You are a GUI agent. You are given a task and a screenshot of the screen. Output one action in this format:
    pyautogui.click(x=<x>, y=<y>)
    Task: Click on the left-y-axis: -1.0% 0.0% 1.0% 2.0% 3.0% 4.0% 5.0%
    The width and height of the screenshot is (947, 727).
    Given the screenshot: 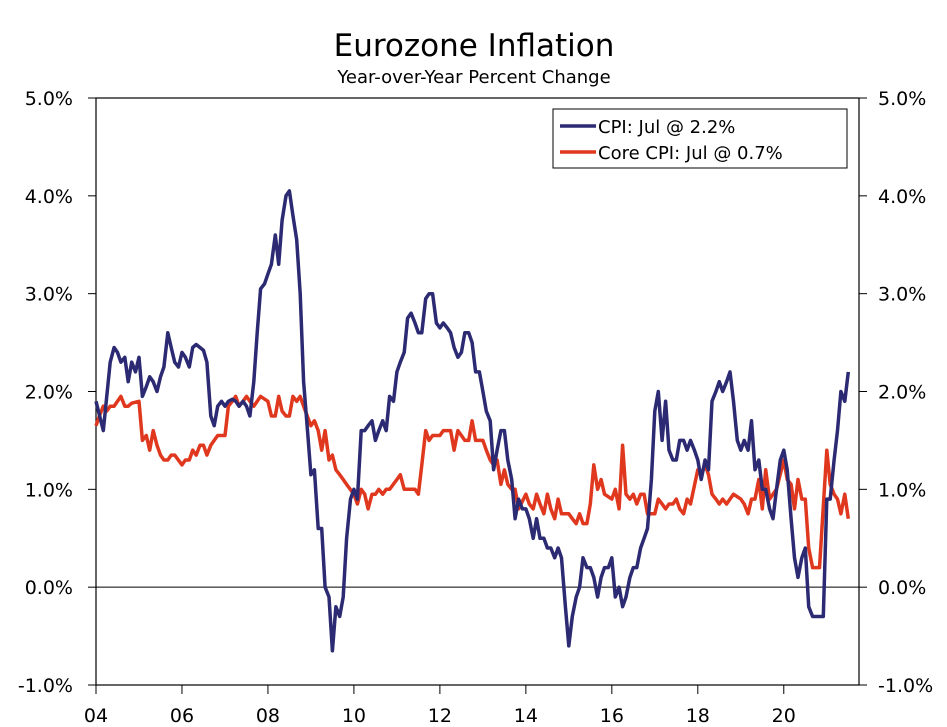 What is the action you would take?
    pyautogui.click(x=57, y=392)
    